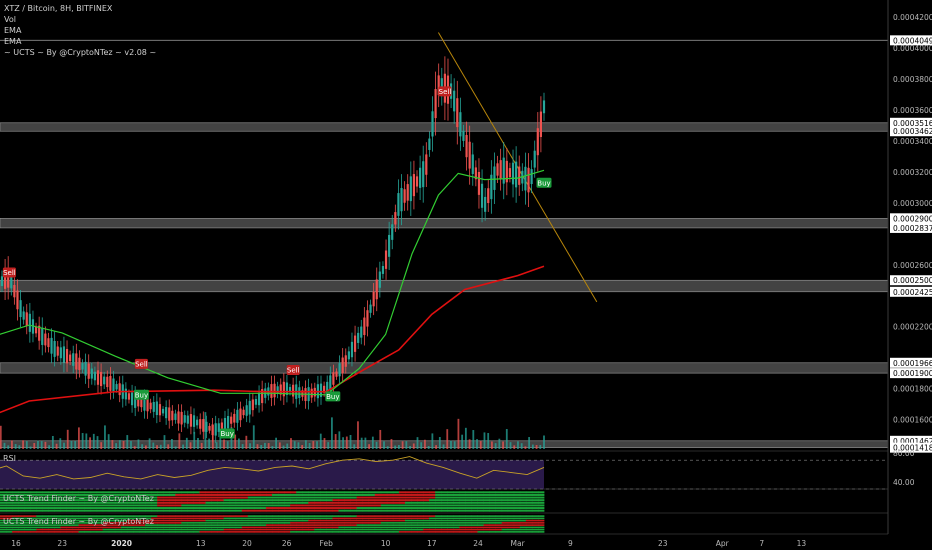 The height and width of the screenshot is (550, 932). What do you see at coordinates (78, 498) in the screenshot?
I see `trend-finder-1-label: UCTS Trend Finder ~ By @CryptoNTez` at bounding box center [78, 498].